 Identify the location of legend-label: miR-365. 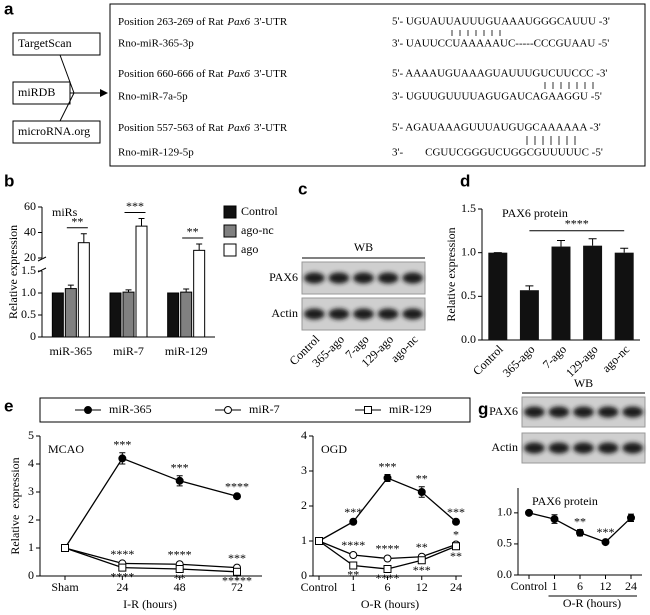
(130, 409).